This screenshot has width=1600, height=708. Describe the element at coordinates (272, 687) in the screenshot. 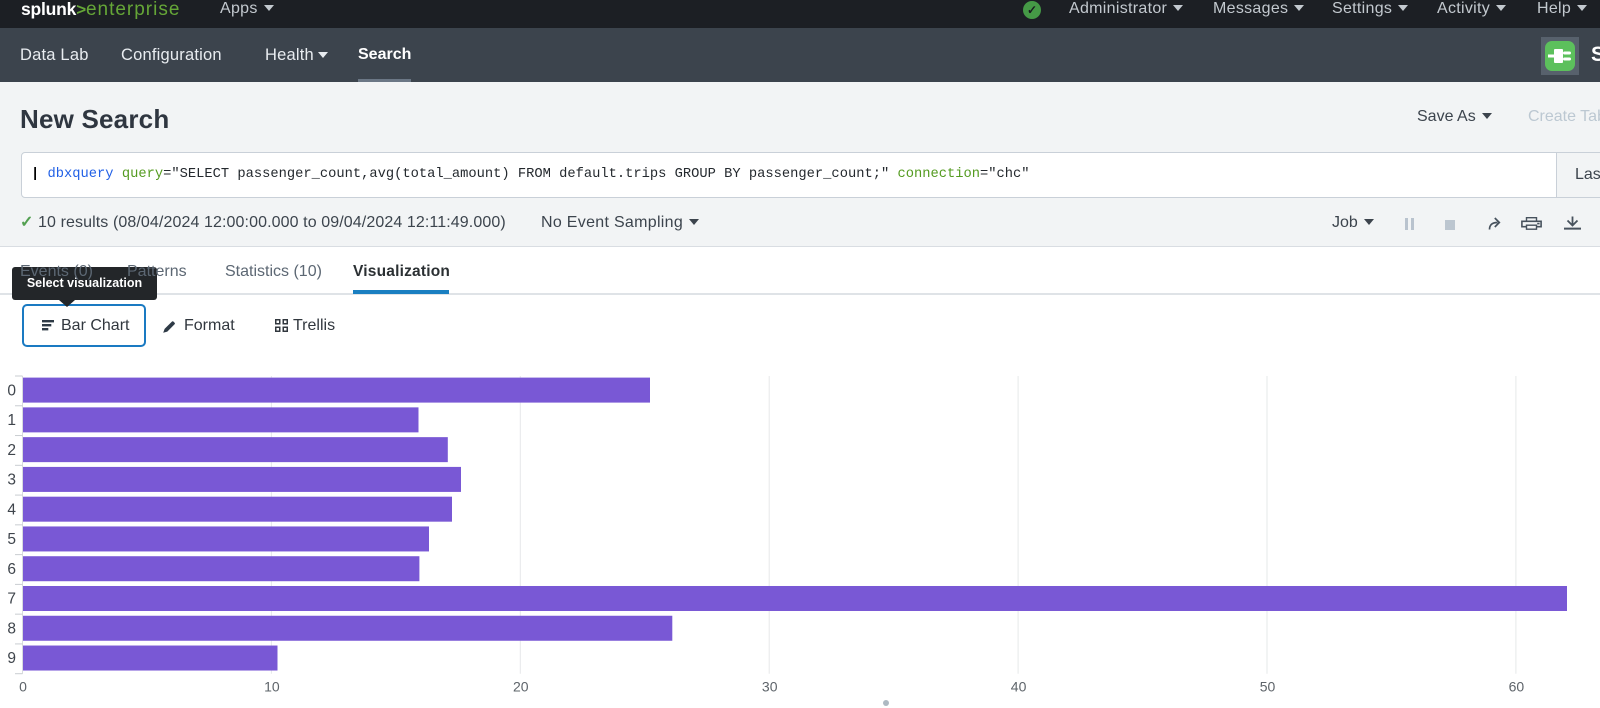

I see `svg-text: 10` at that location.